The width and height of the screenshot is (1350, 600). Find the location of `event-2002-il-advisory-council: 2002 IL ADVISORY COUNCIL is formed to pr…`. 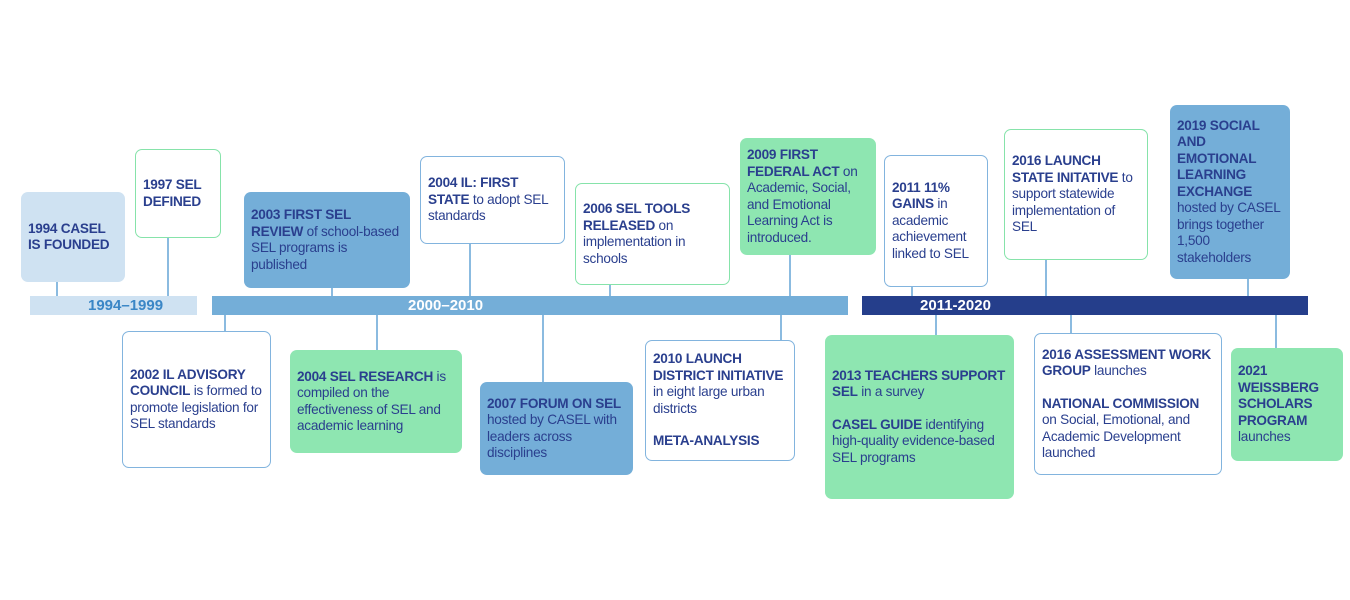

event-2002-il-advisory-council: 2002 IL ADVISORY COUNCIL is formed to pr… is located at coordinates (196, 399).